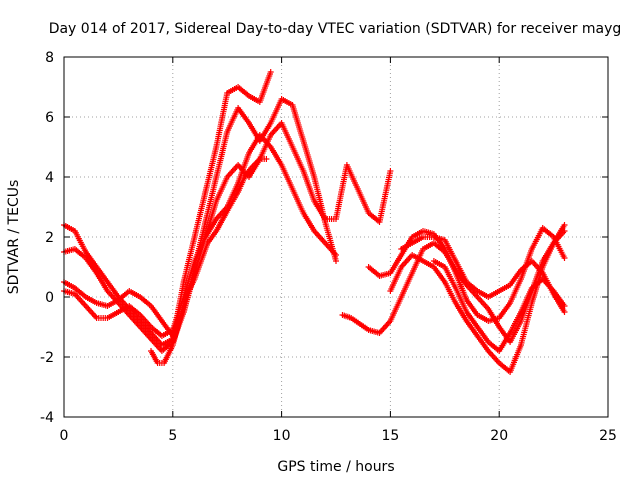 The width and height of the screenshot is (640, 480). What do you see at coordinates (390, 436) in the screenshot?
I see `x-tick-label: 15` at bounding box center [390, 436].